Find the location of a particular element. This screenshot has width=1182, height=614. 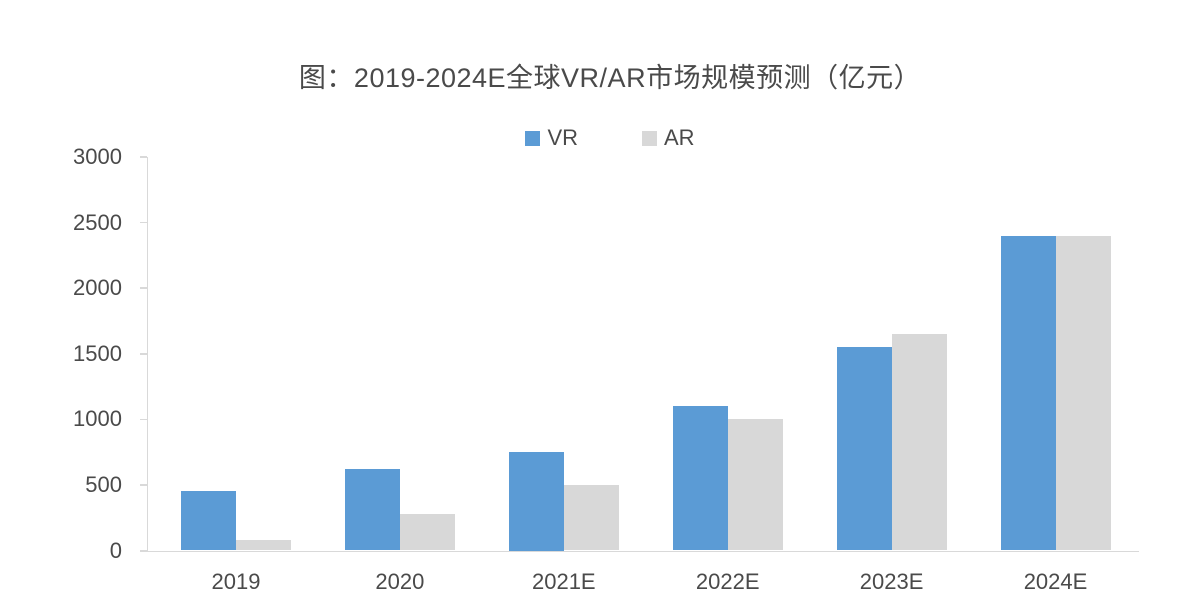

bar-vr-2024e is located at coordinates (1028, 393).